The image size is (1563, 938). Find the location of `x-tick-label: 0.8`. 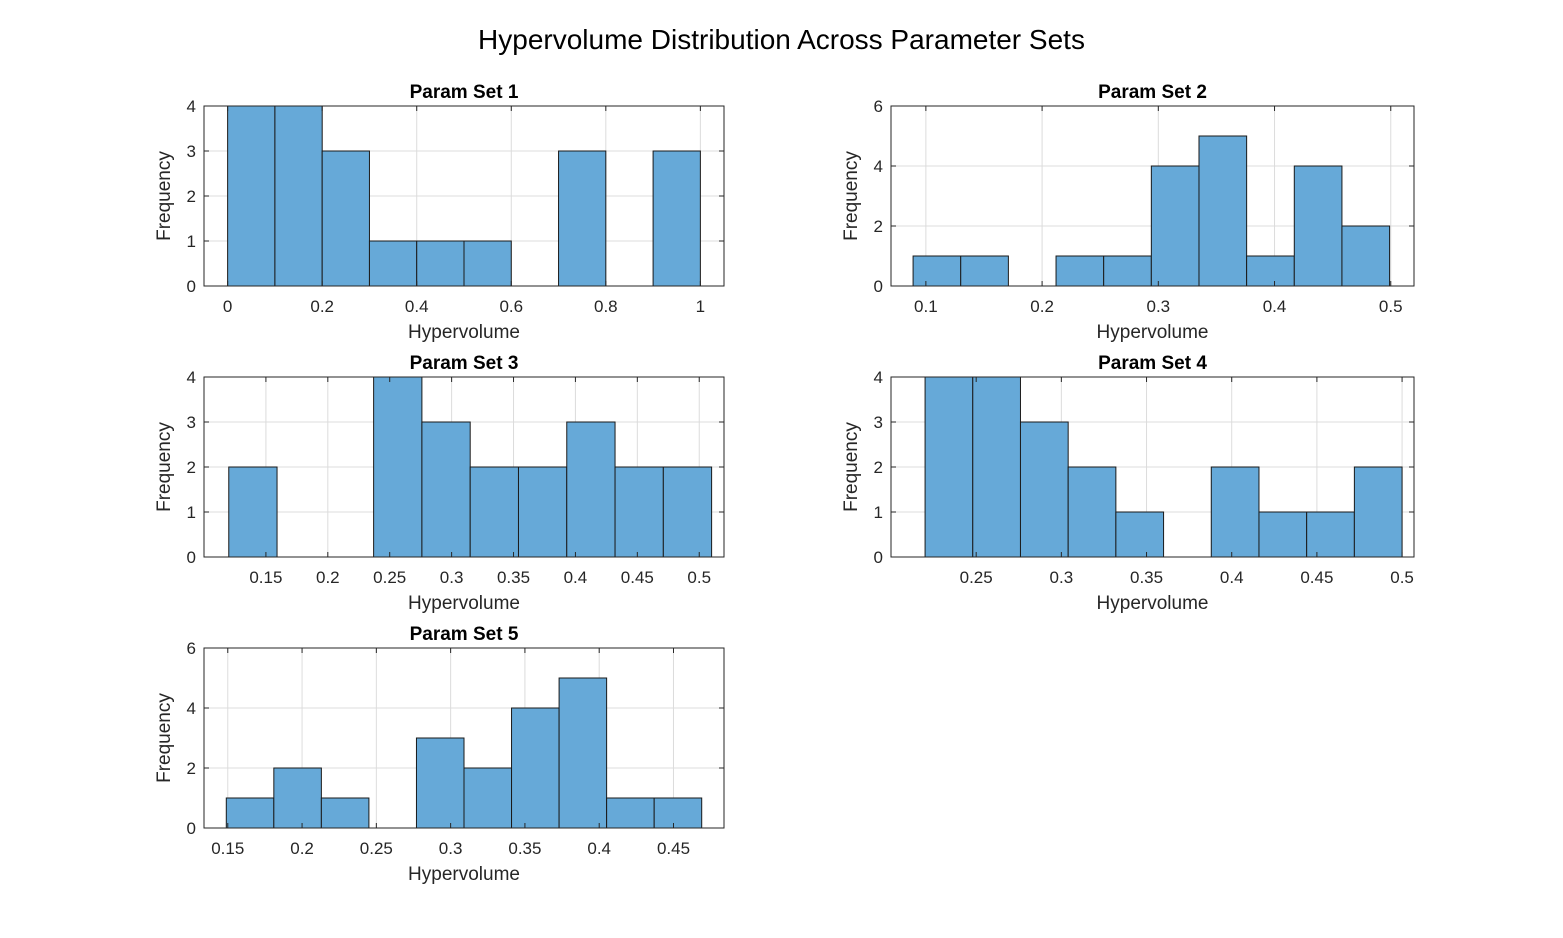

x-tick-label: 0.8 is located at coordinates (606, 306).